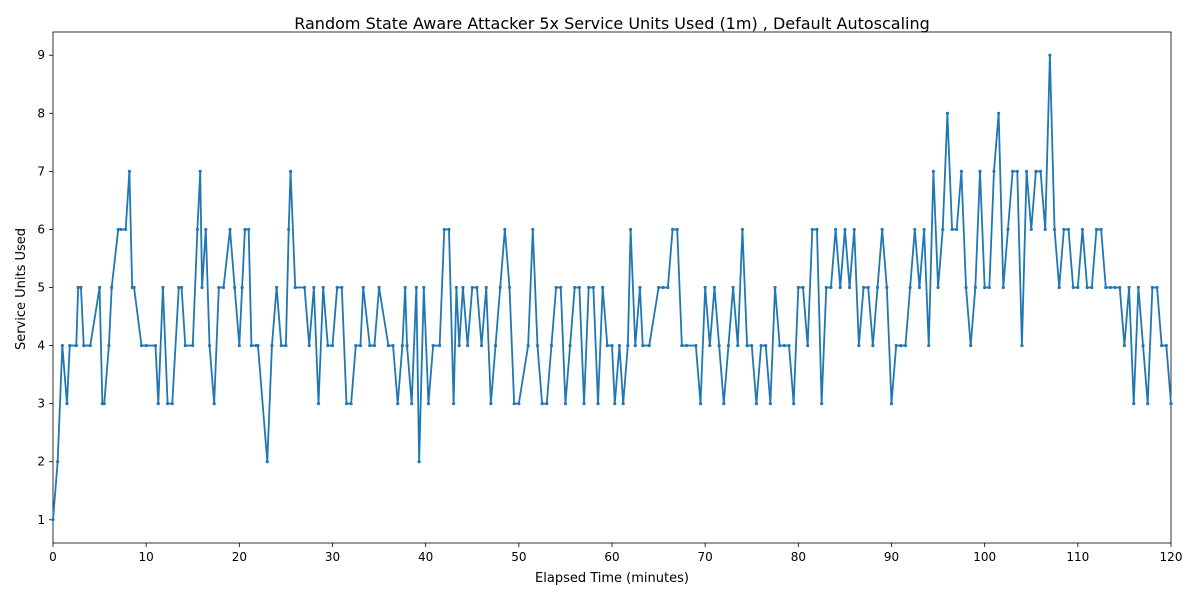  I want to click on x-tick-label: 30, so click(332, 557).